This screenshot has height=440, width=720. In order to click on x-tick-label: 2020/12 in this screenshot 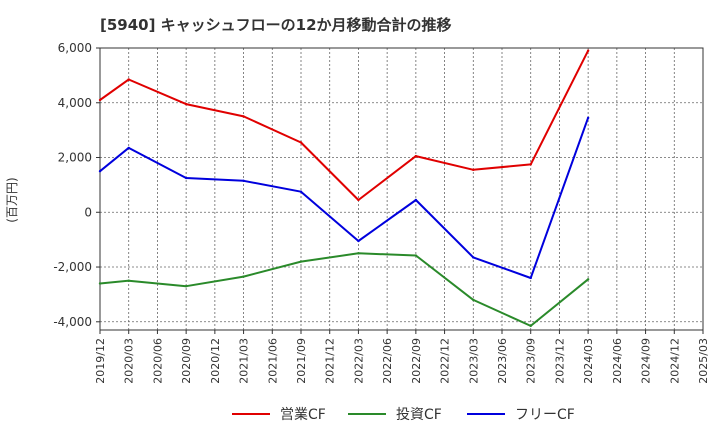, I will do `click(215, 361)`.